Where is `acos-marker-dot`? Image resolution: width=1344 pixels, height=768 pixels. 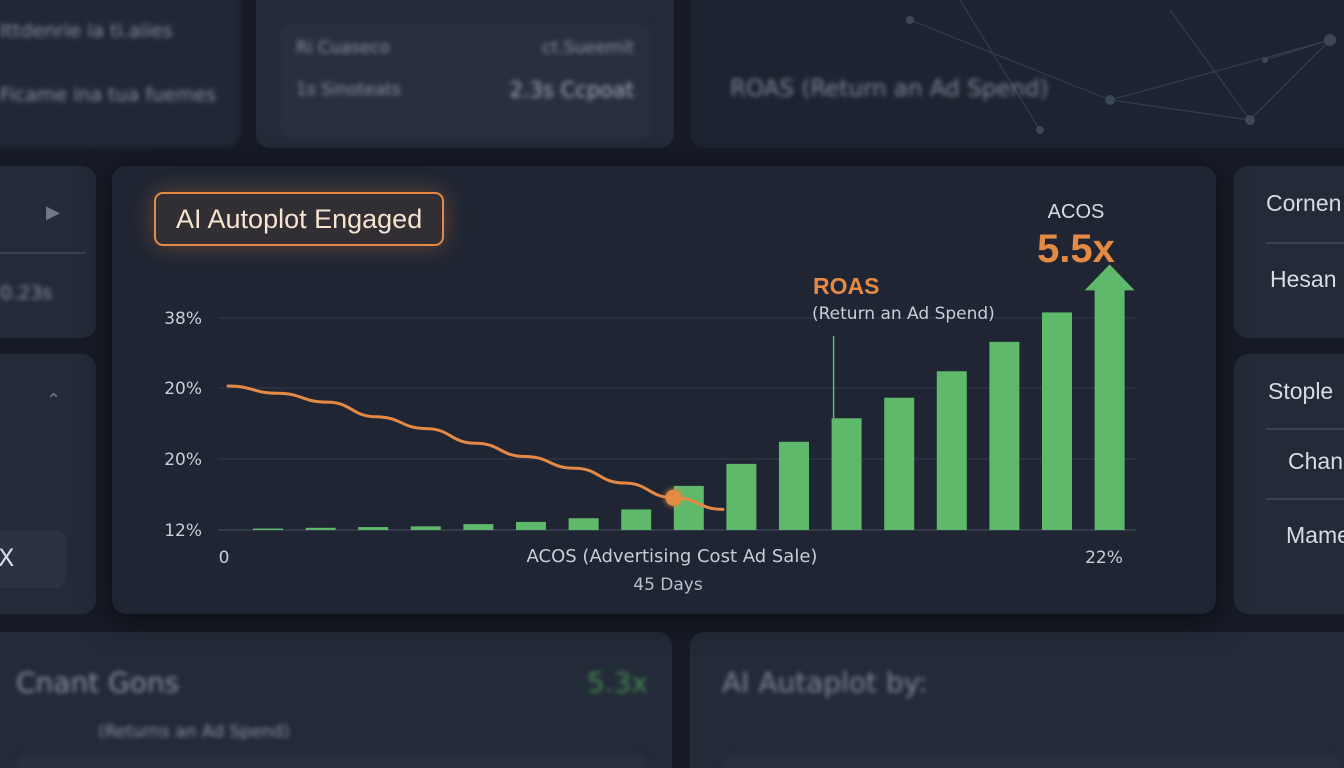
acos-marker-dot is located at coordinates (673, 497).